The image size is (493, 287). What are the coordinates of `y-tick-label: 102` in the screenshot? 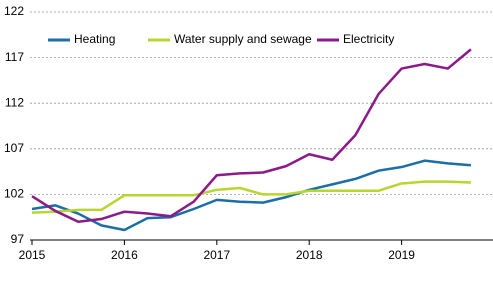 It's located at (14, 194).